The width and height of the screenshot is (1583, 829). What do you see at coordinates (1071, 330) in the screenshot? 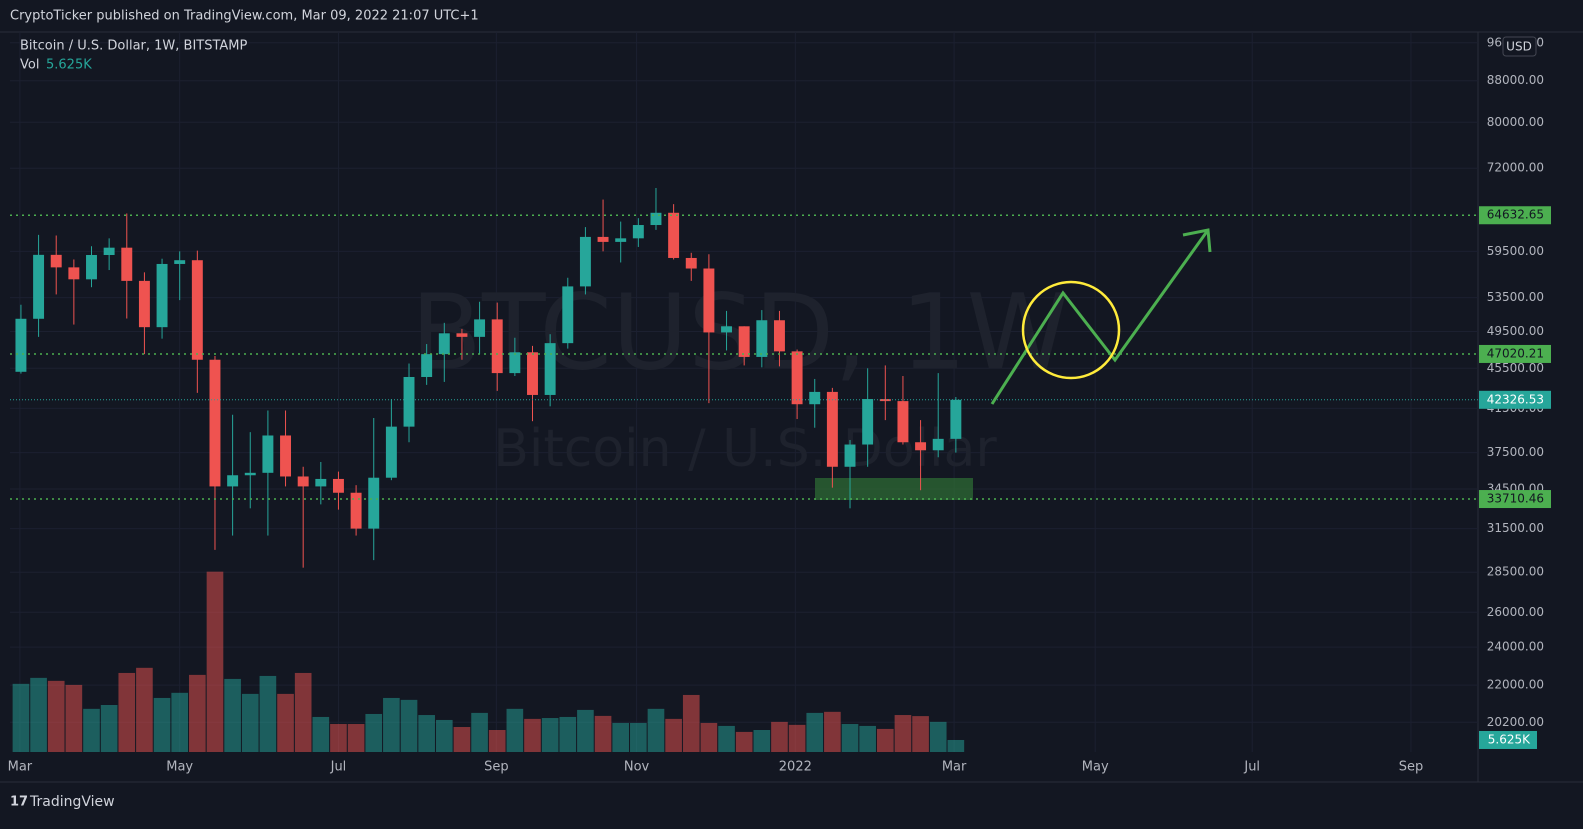
I see `pattern-circle` at bounding box center [1071, 330].